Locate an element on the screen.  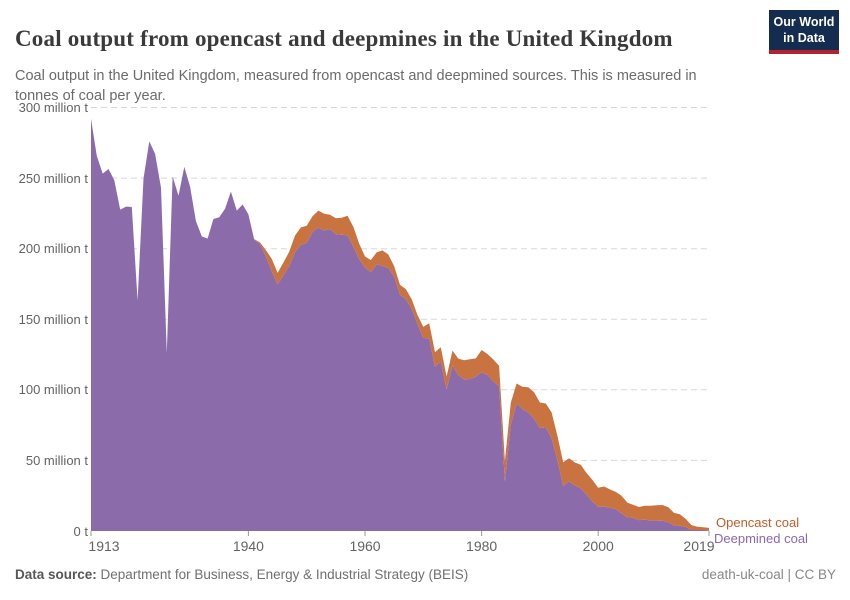
y-axis-label: 150 million t is located at coordinates (53, 319).